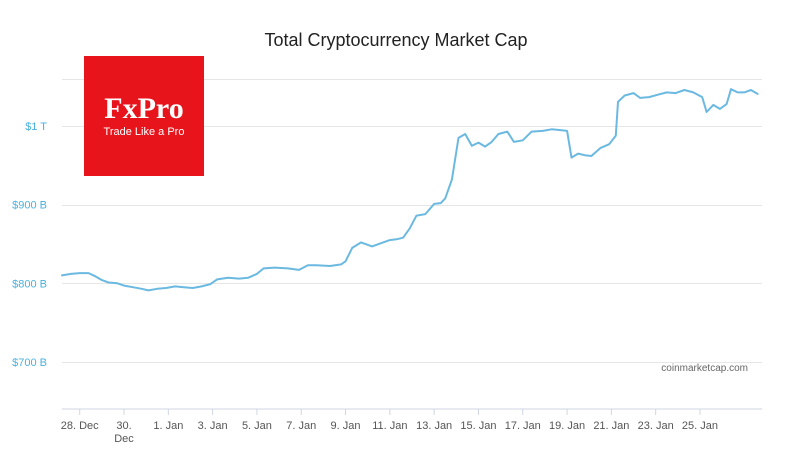 This screenshot has width=800, height=456. What do you see at coordinates (700, 426) in the screenshot?
I see `x-tick-label: 25. Jan` at bounding box center [700, 426].